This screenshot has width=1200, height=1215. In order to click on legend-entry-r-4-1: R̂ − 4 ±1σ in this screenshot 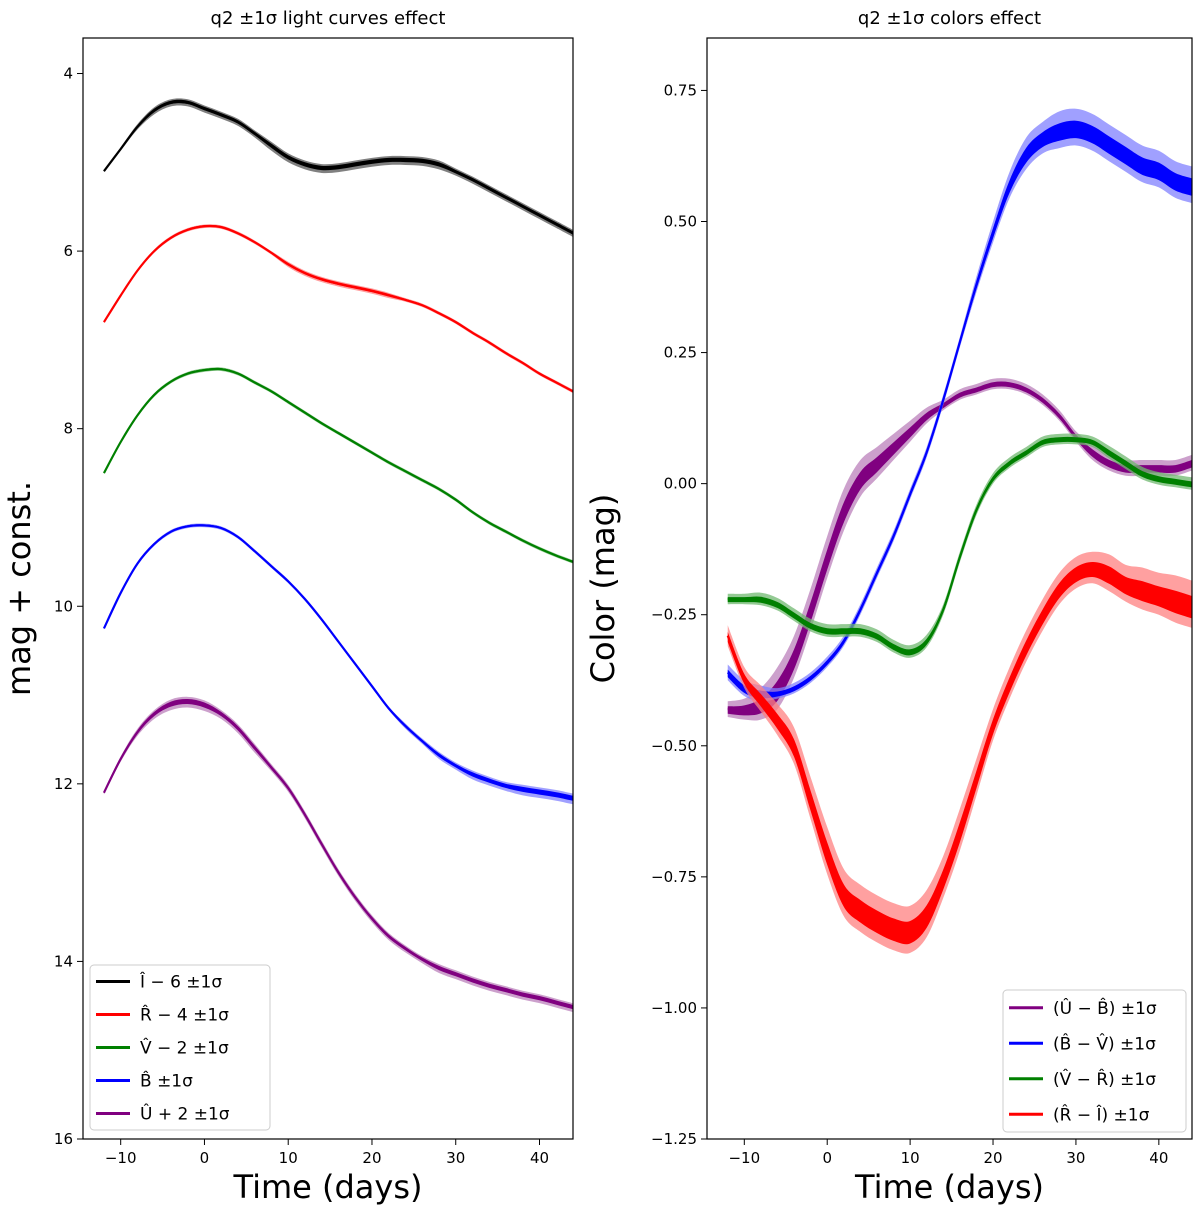, I will do `click(162, 1015)`.